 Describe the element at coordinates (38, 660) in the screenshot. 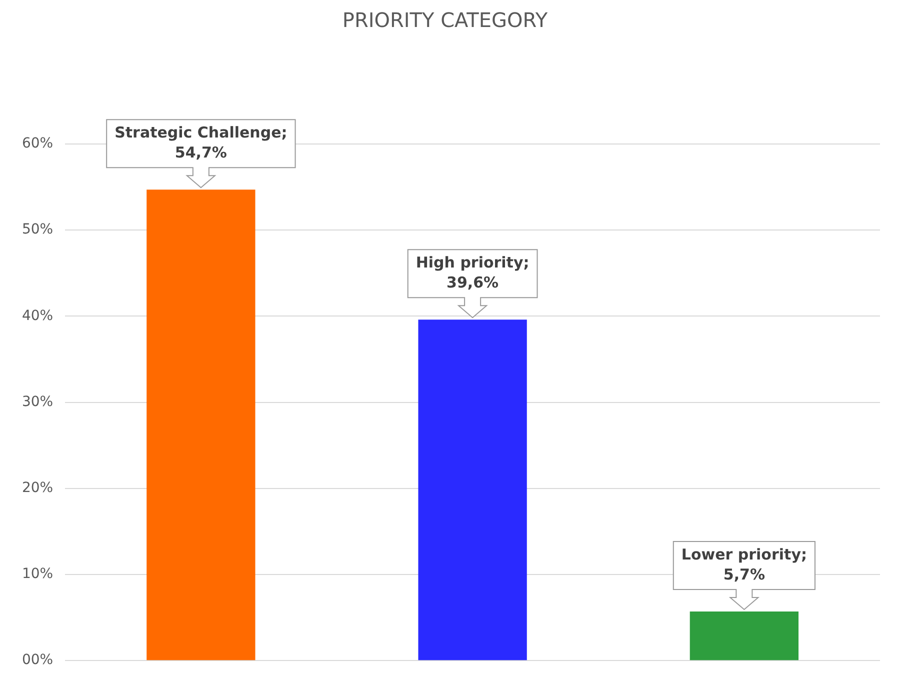

I see `y-tick-label: 00%` at that location.